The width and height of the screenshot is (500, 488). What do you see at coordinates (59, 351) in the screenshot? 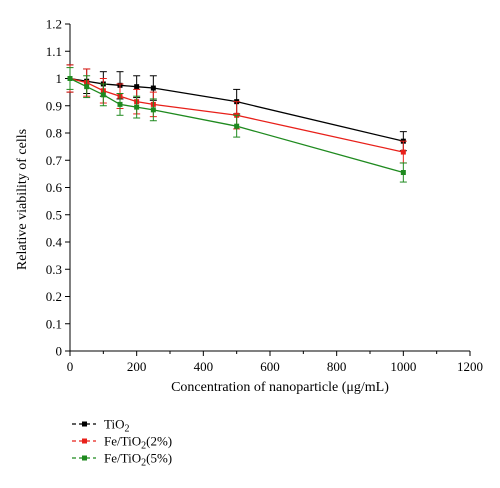
I see `y-tick-label: 0` at bounding box center [59, 351].